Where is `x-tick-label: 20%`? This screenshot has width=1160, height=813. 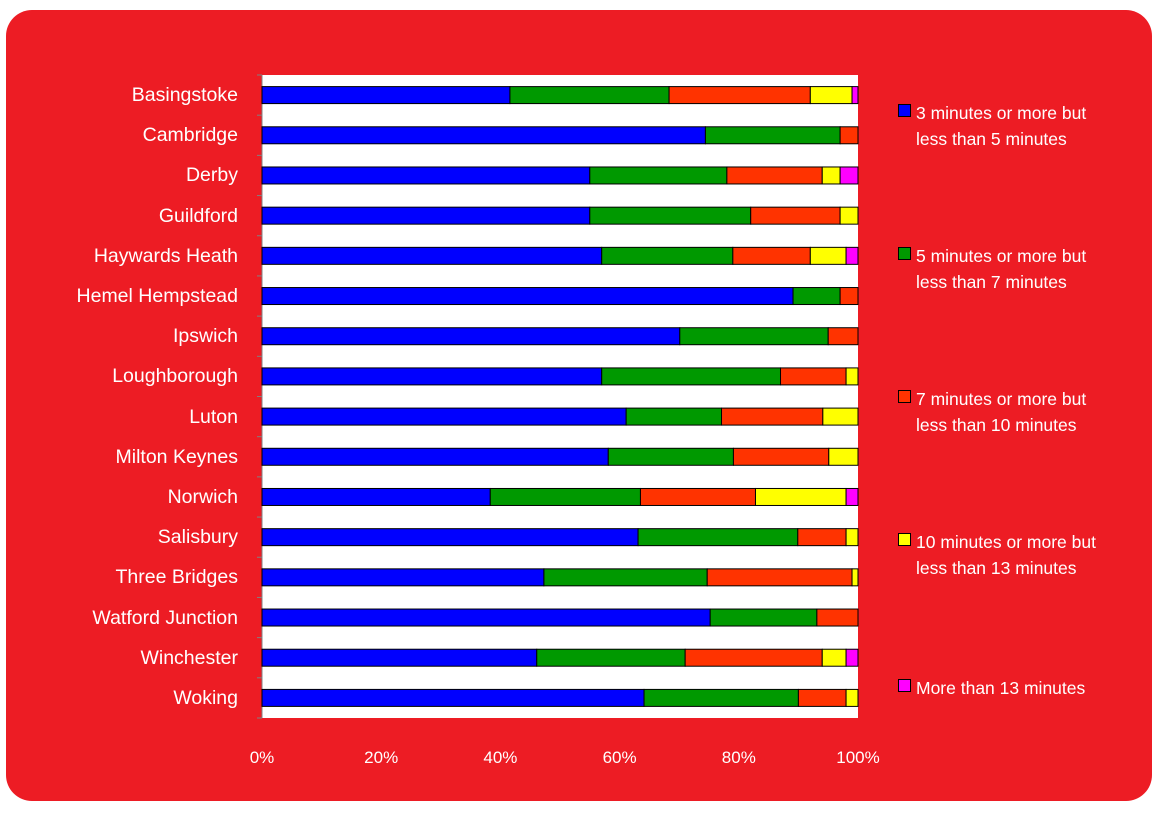
x-tick-label: 20% is located at coordinates (381, 757).